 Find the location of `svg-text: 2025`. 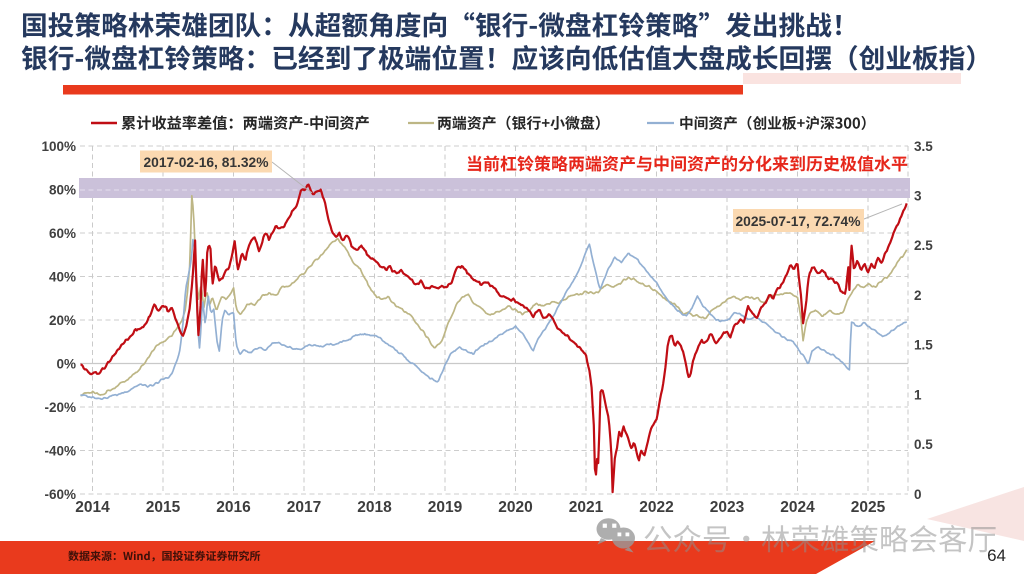

svg-text: 2025 is located at coordinates (868, 507).